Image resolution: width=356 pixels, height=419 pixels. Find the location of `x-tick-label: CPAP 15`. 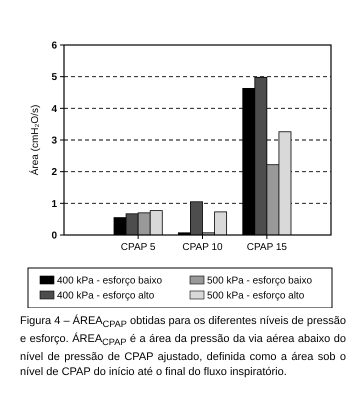

x-tick-label: CPAP 15 is located at coordinates (267, 247).